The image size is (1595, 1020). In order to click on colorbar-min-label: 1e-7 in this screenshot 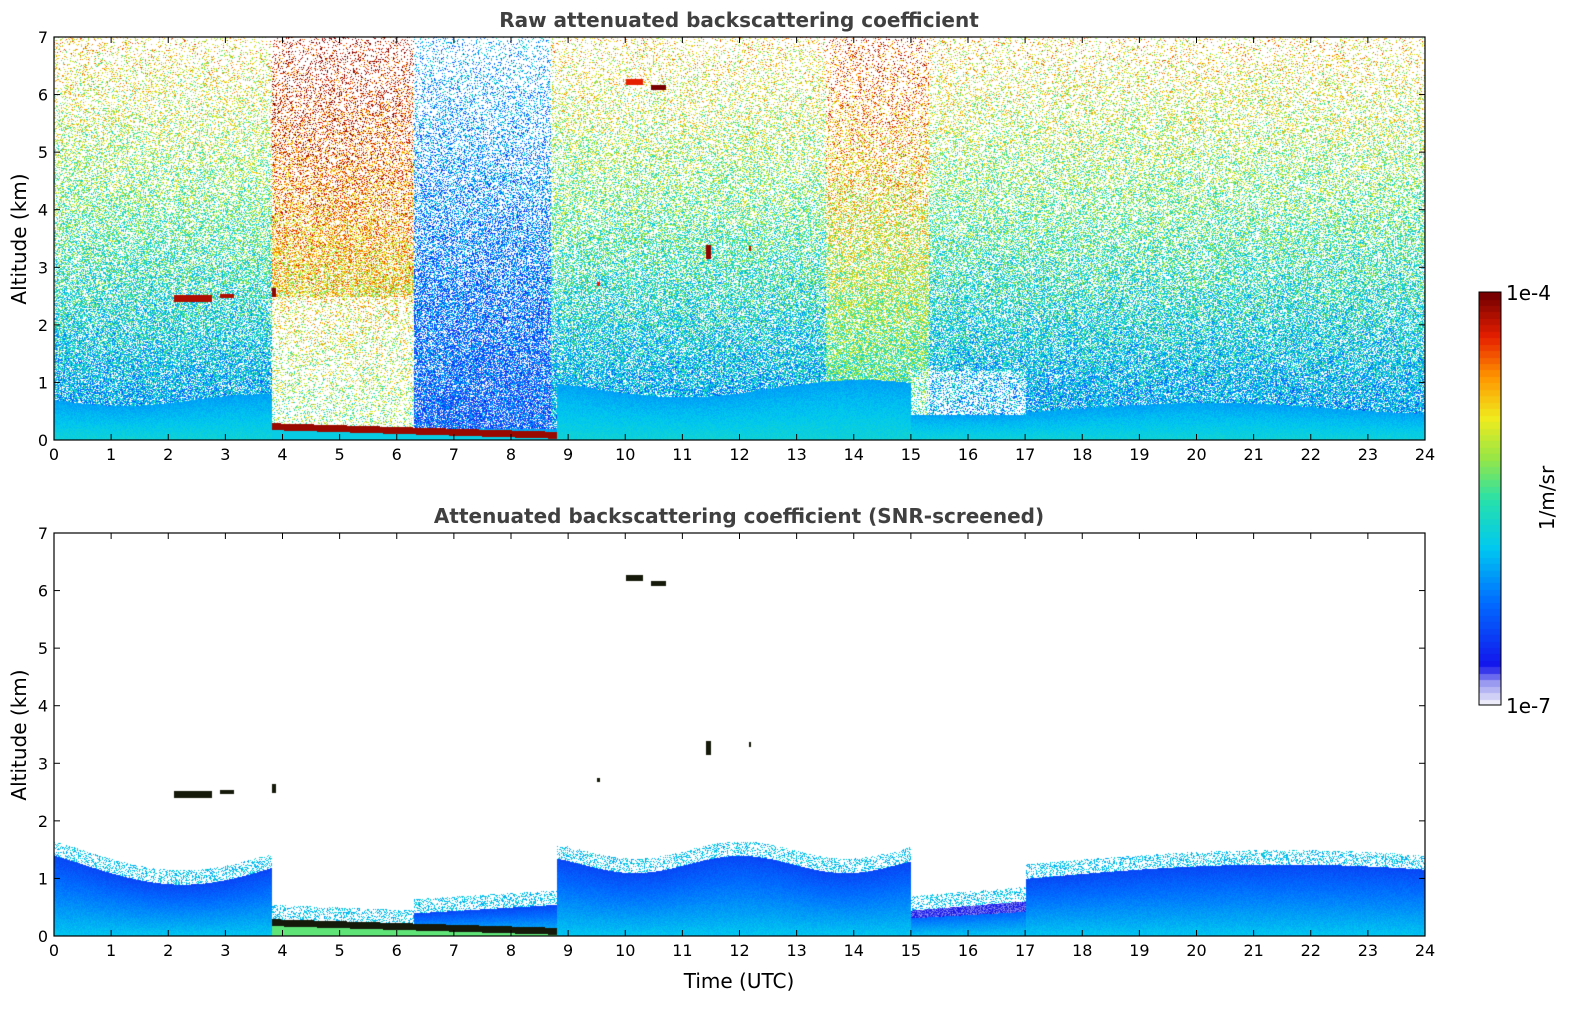, I will do `click(1528, 706)`.